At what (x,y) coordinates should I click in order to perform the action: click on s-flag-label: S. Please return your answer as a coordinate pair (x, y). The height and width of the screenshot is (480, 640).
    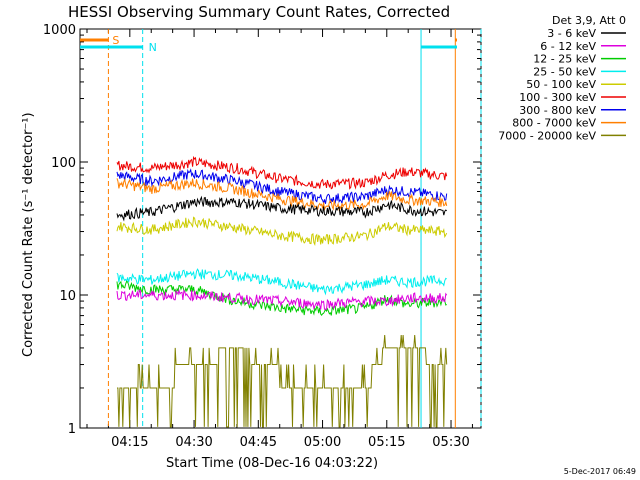
    Looking at the image, I should click on (115, 40).